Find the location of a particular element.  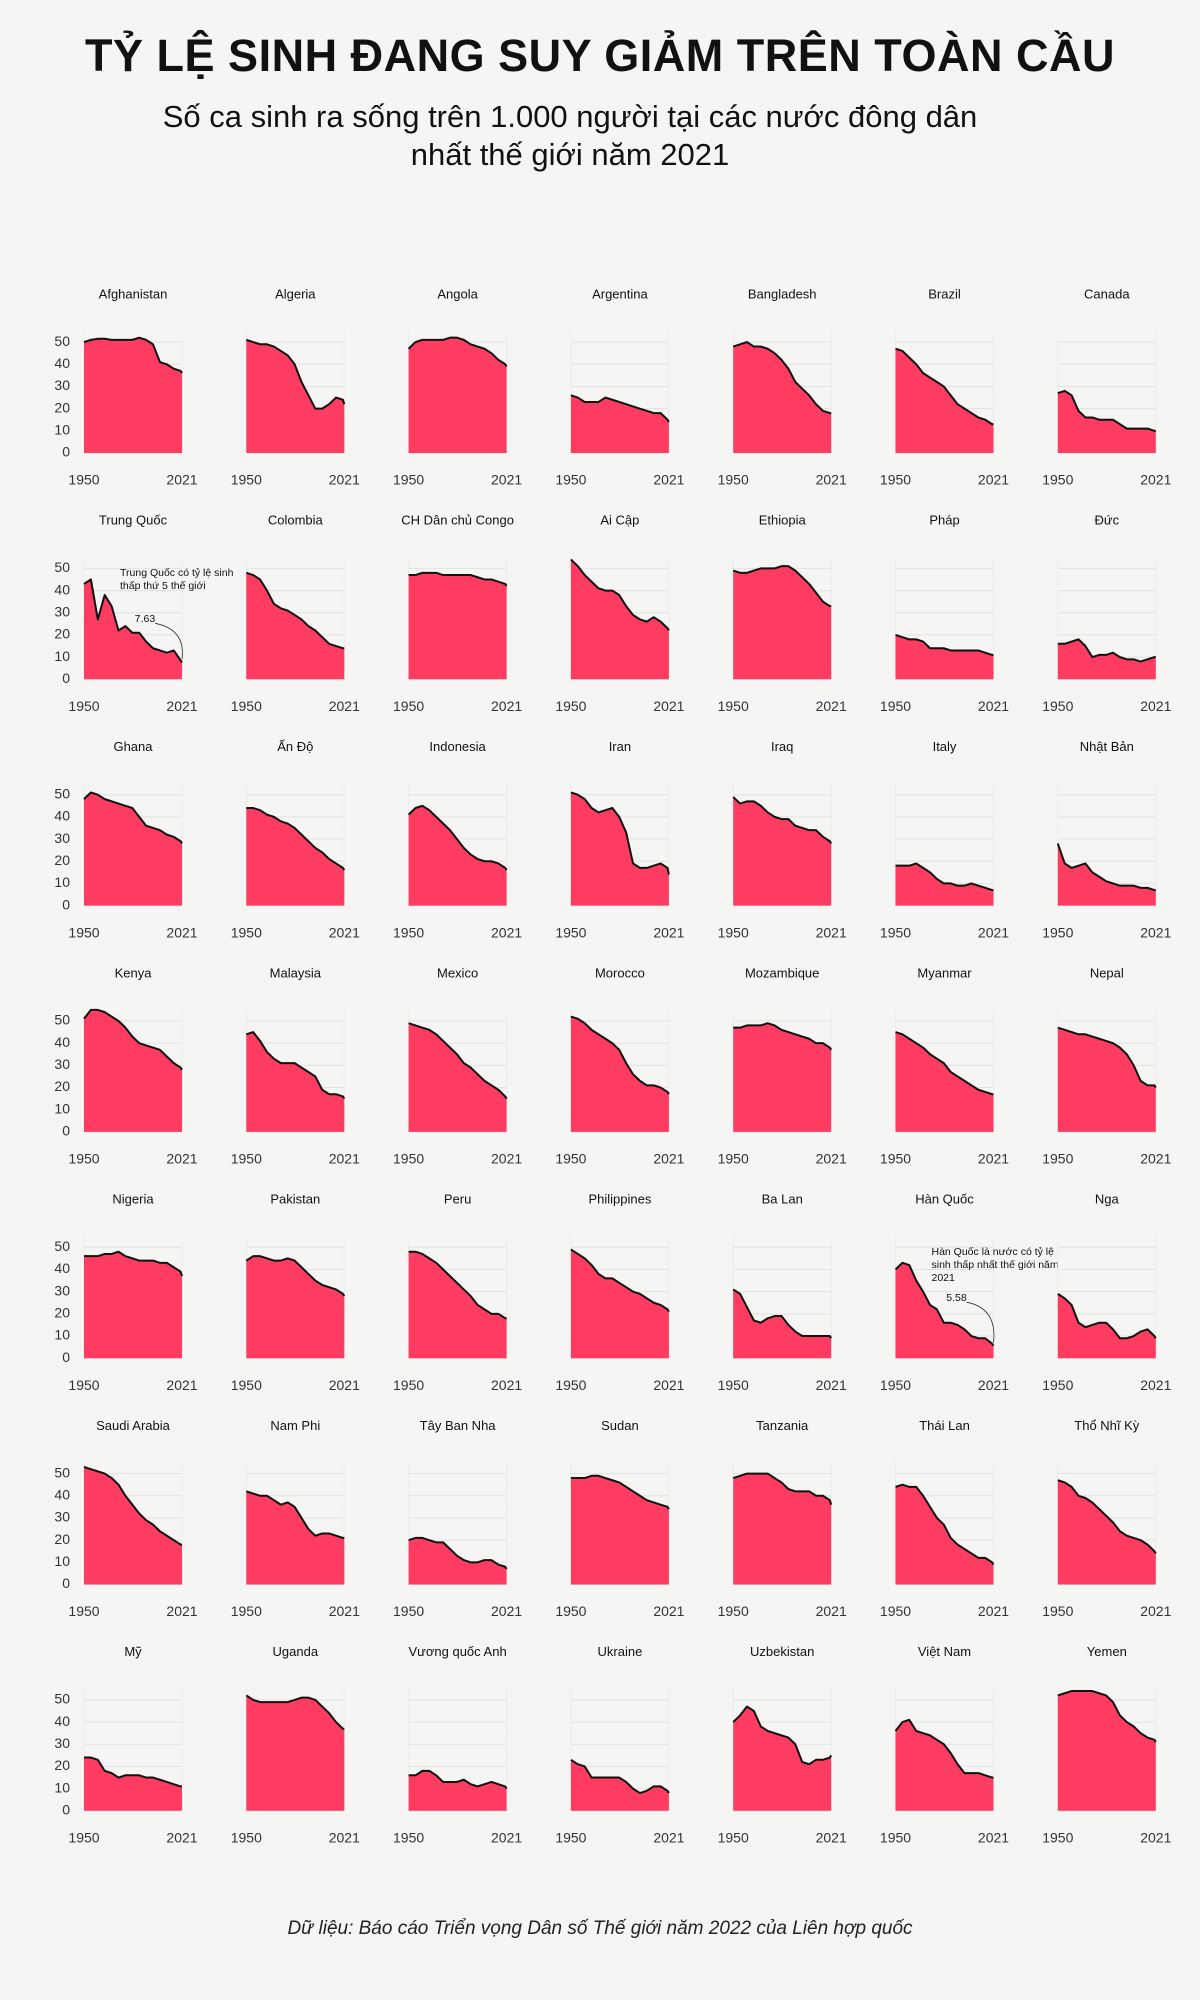

panel-title: Italy is located at coordinates (945, 746).